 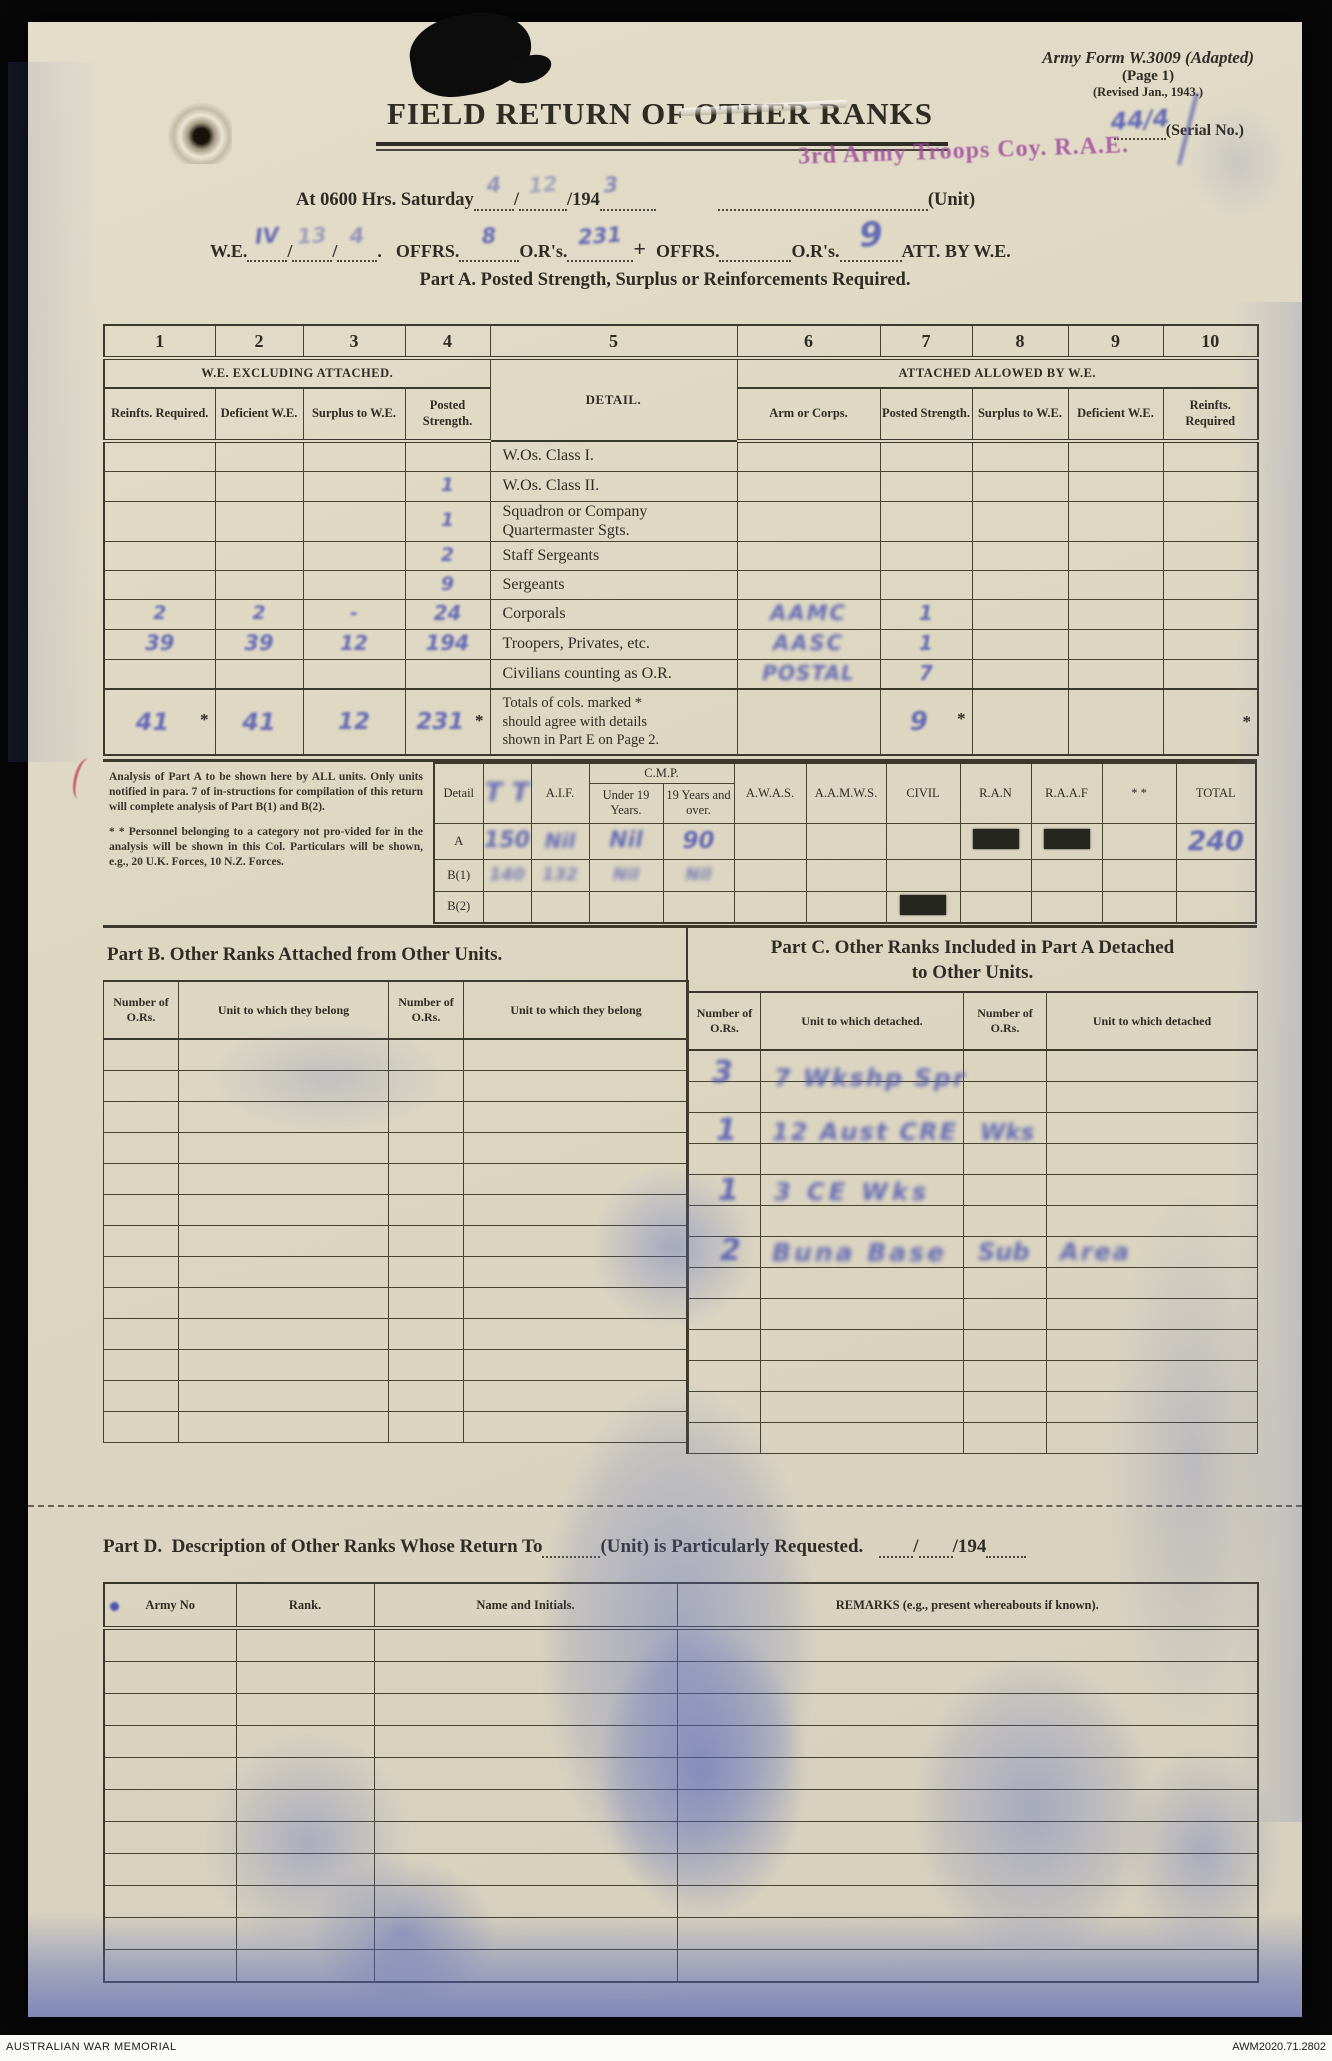 I want to click on serial-line: 44/4 (Serial No.), so click(x=1176, y=122).